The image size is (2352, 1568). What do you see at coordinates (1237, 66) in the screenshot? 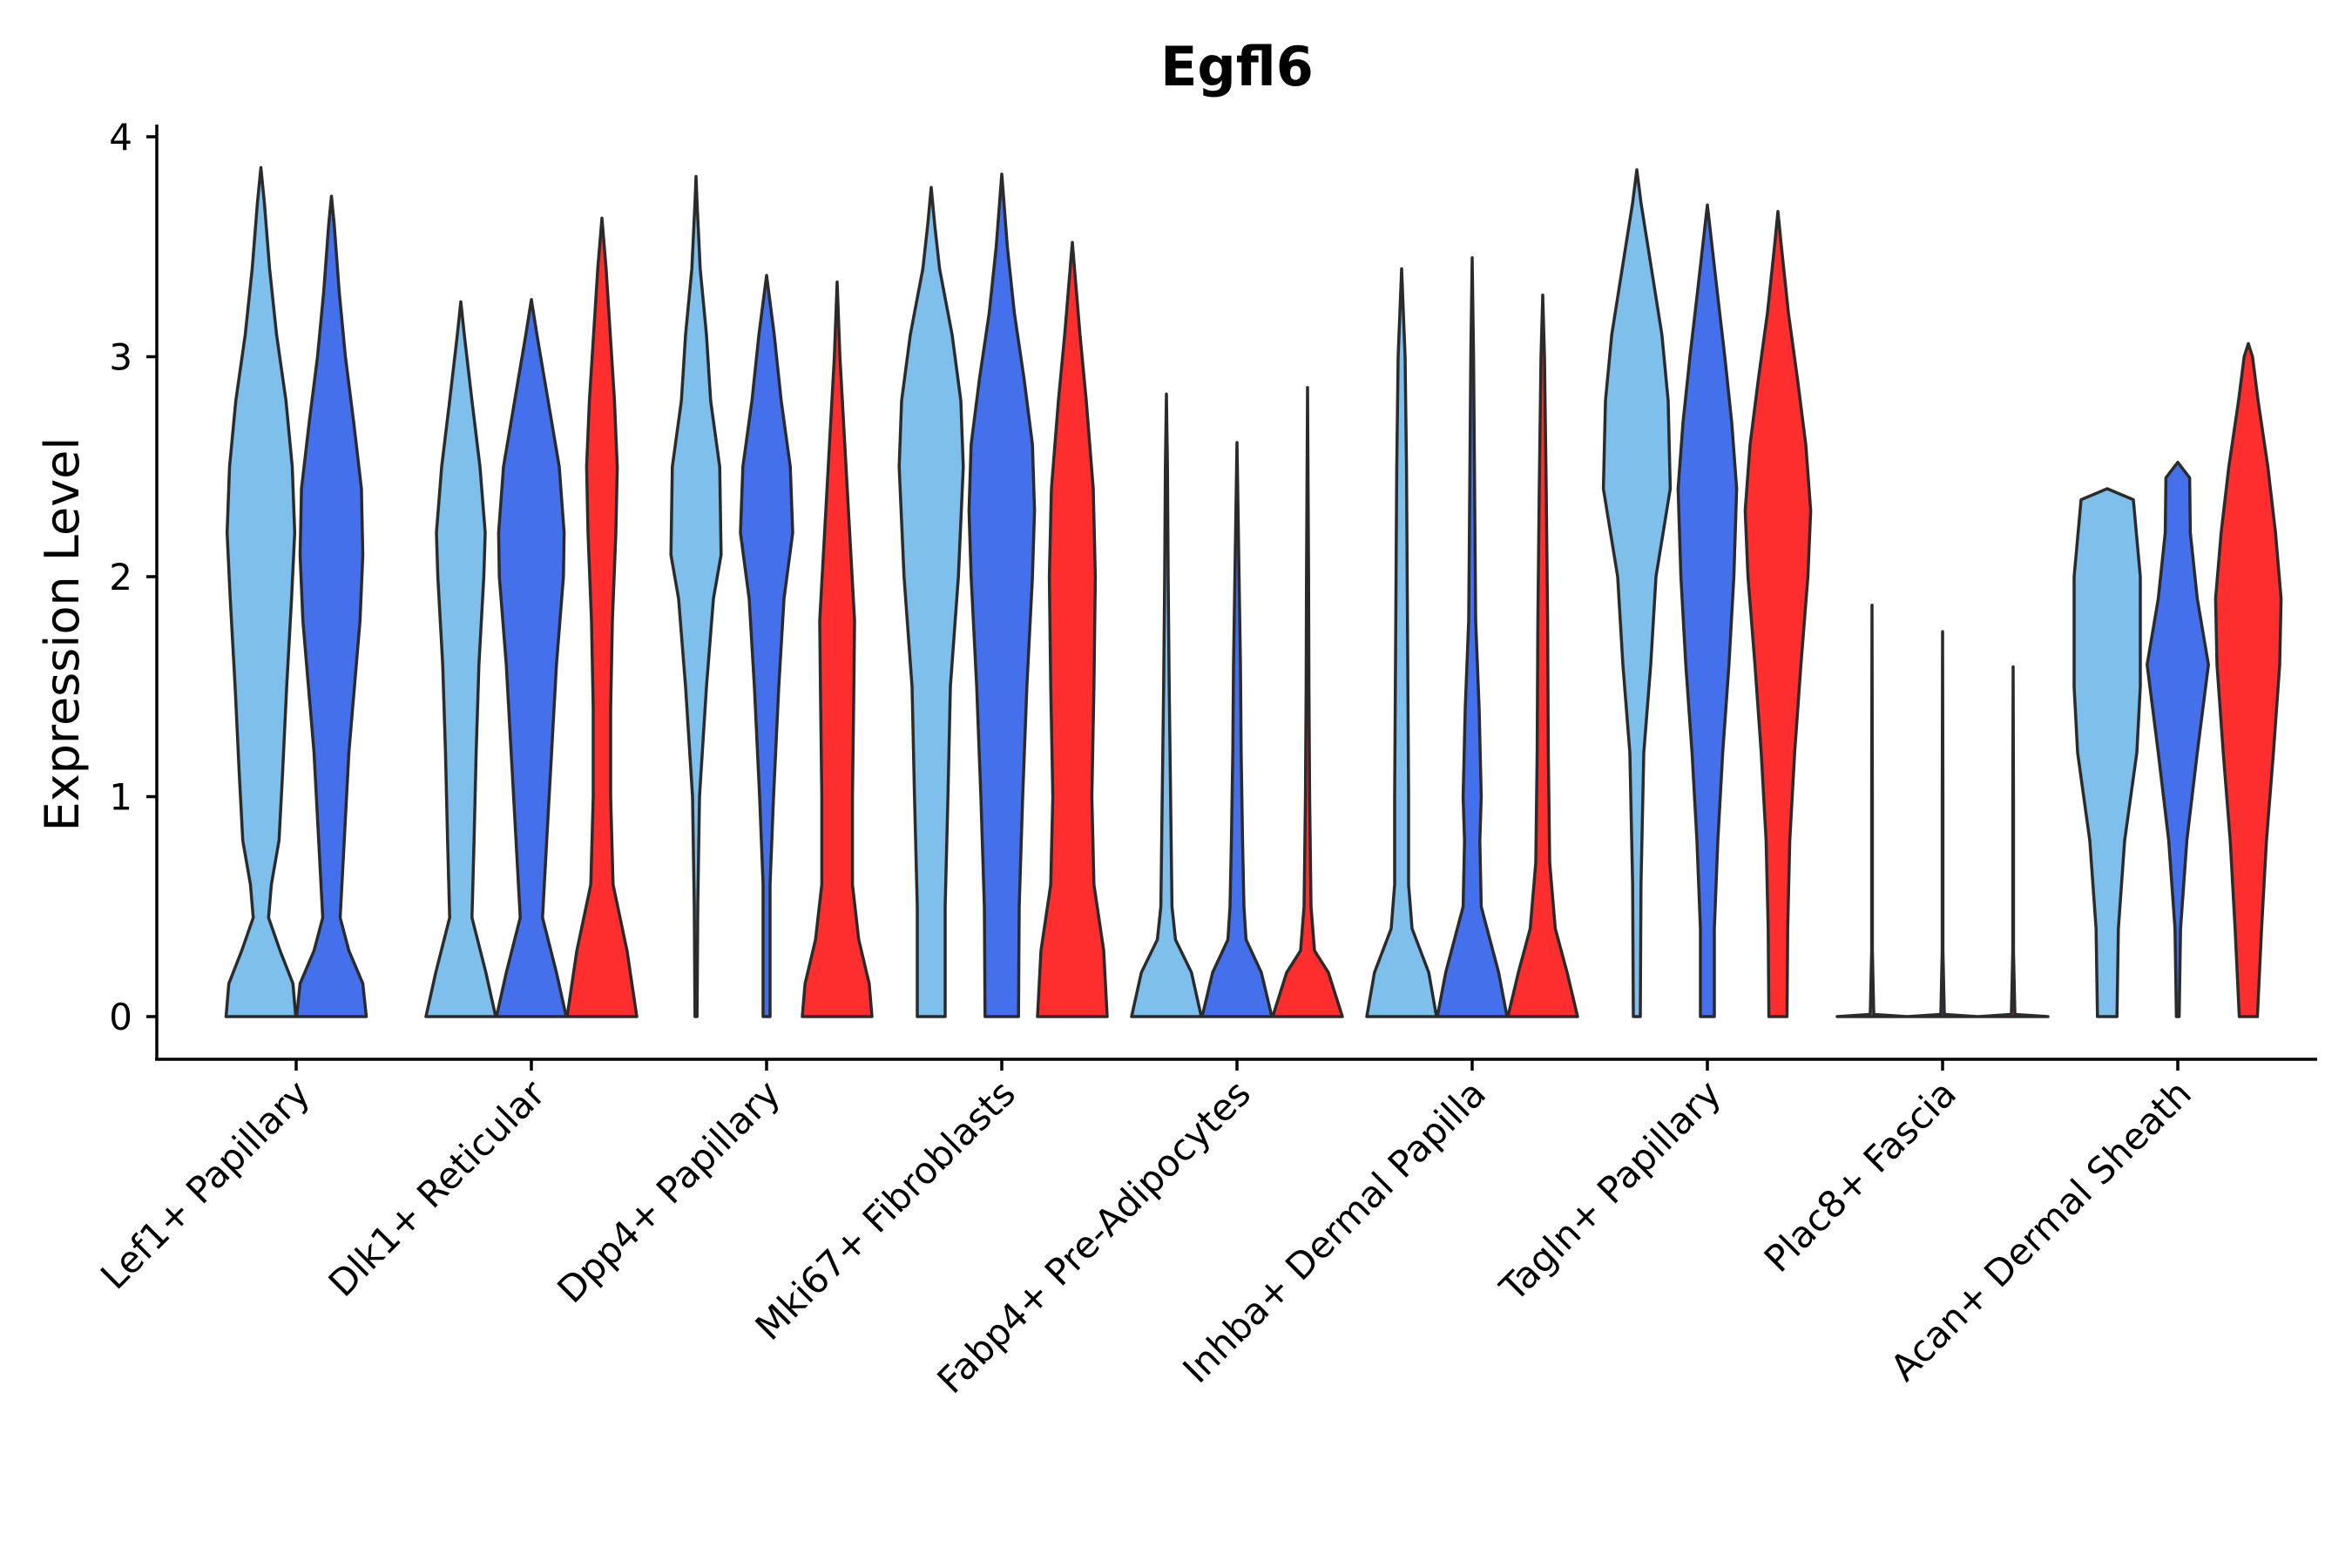
I see `chart-title: Egfl6` at bounding box center [1237, 66].